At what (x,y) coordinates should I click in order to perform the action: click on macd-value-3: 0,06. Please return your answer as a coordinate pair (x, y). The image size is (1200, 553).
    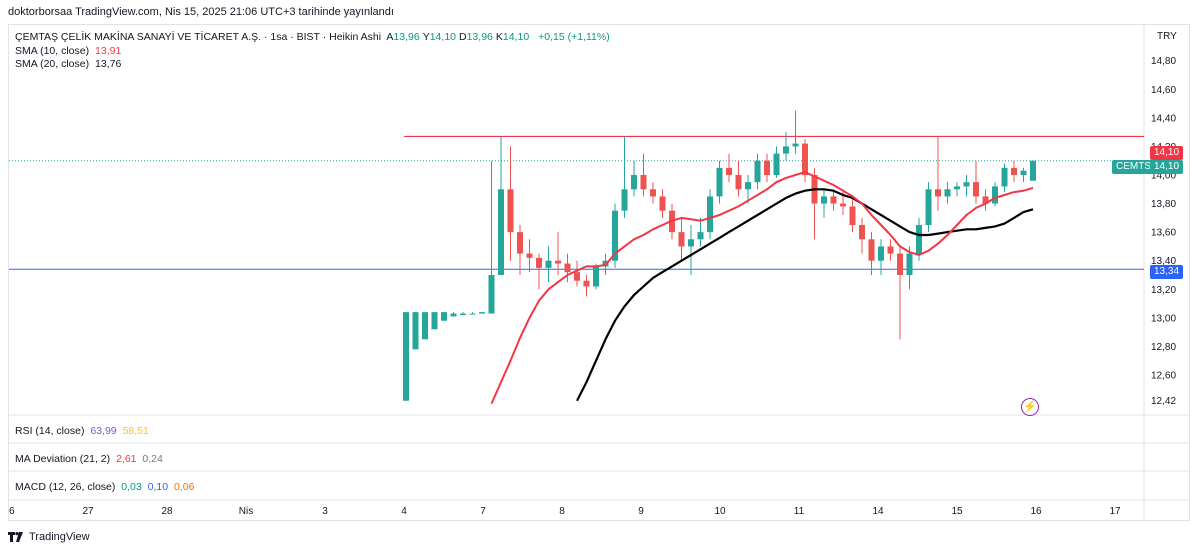
    Looking at the image, I should click on (184, 487).